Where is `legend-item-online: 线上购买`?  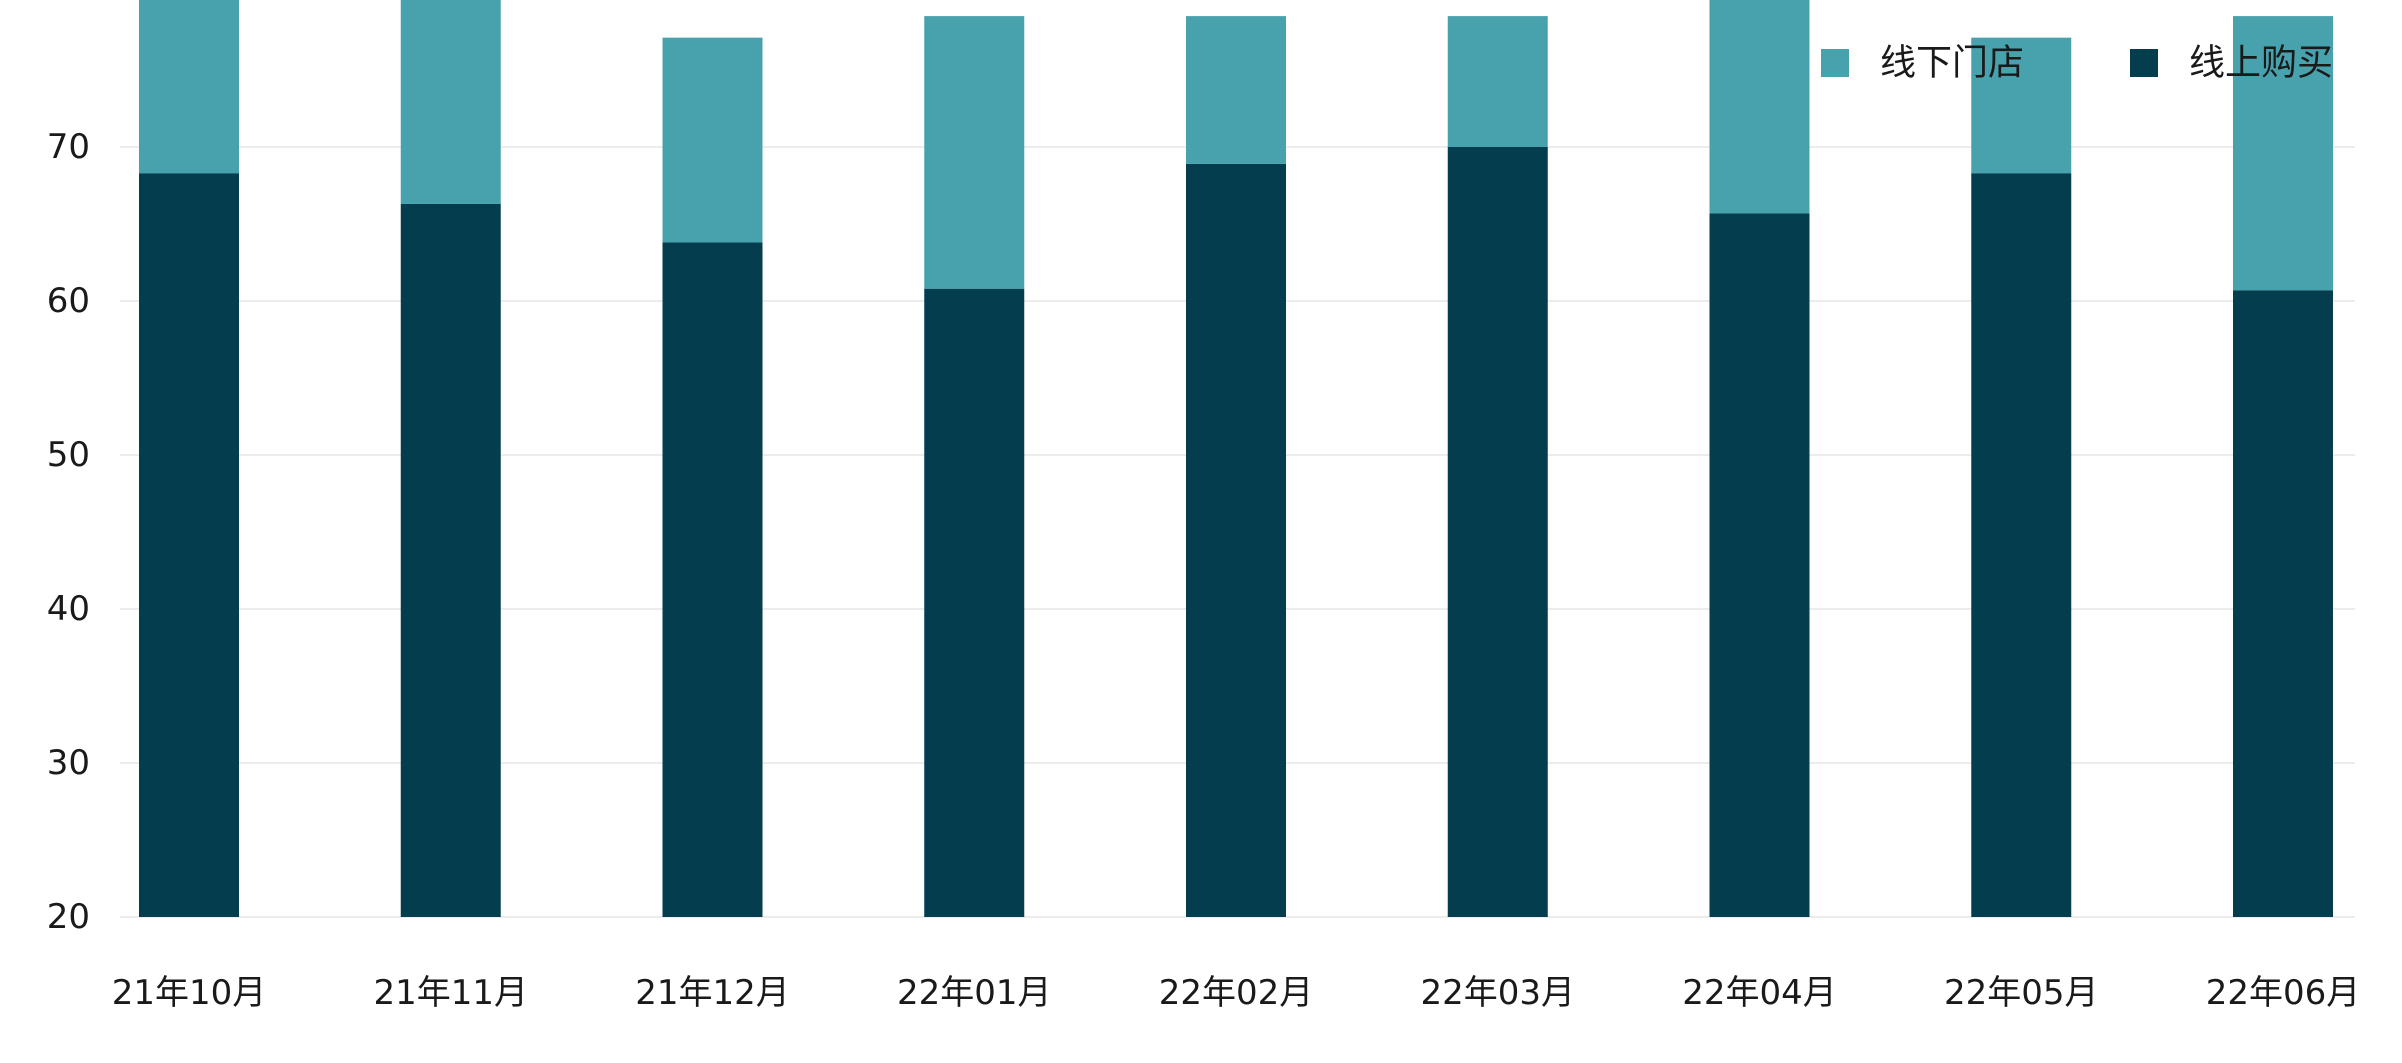 legend-item-online: 线上购买 is located at coordinates (2231, 63).